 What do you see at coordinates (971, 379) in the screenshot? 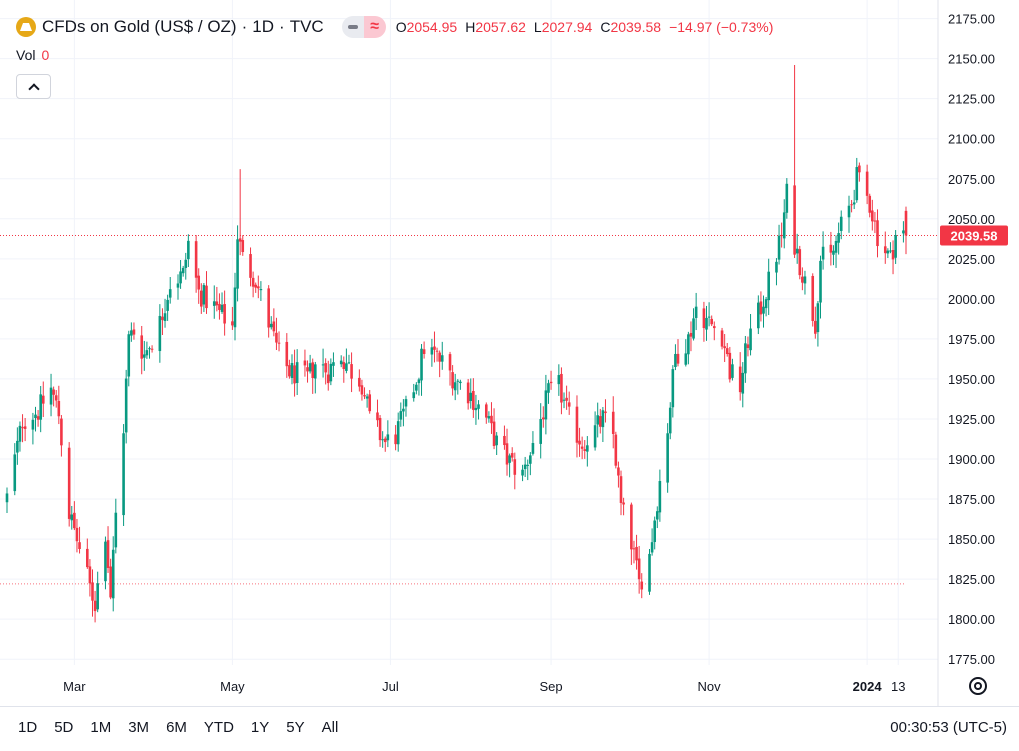
I see `price-tick-label: 1950.00` at bounding box center [971, 379].